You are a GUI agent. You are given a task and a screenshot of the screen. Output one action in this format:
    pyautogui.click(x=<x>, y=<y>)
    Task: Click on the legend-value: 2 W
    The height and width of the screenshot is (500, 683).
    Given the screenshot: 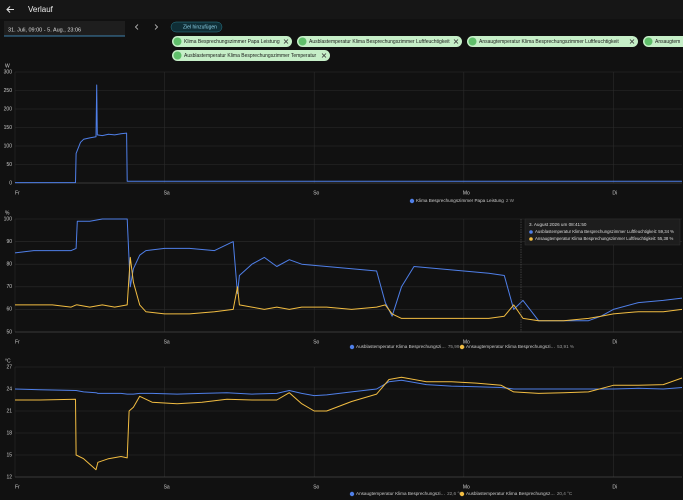 What is the action you would take?
    pyautogui.click(x=510, y=200)
    